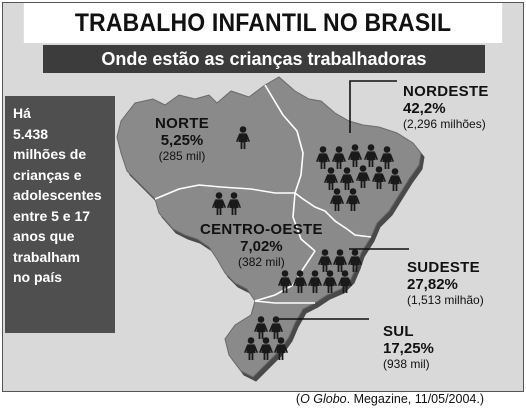 This screenshot has height=416, width=526. I want to click on summary-line: trabalham, so click(46, 256).